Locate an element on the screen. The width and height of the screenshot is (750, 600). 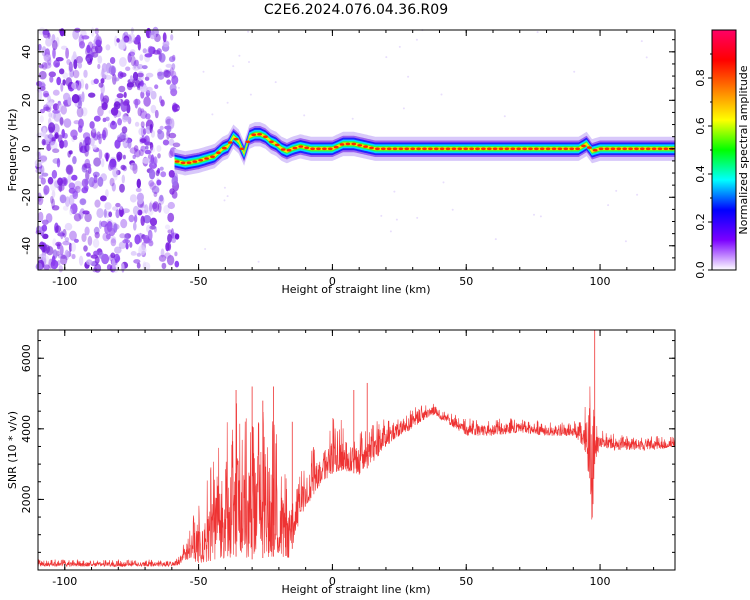
spectrogram-x-tick-label: -50 is located at coordinates (199, 281).